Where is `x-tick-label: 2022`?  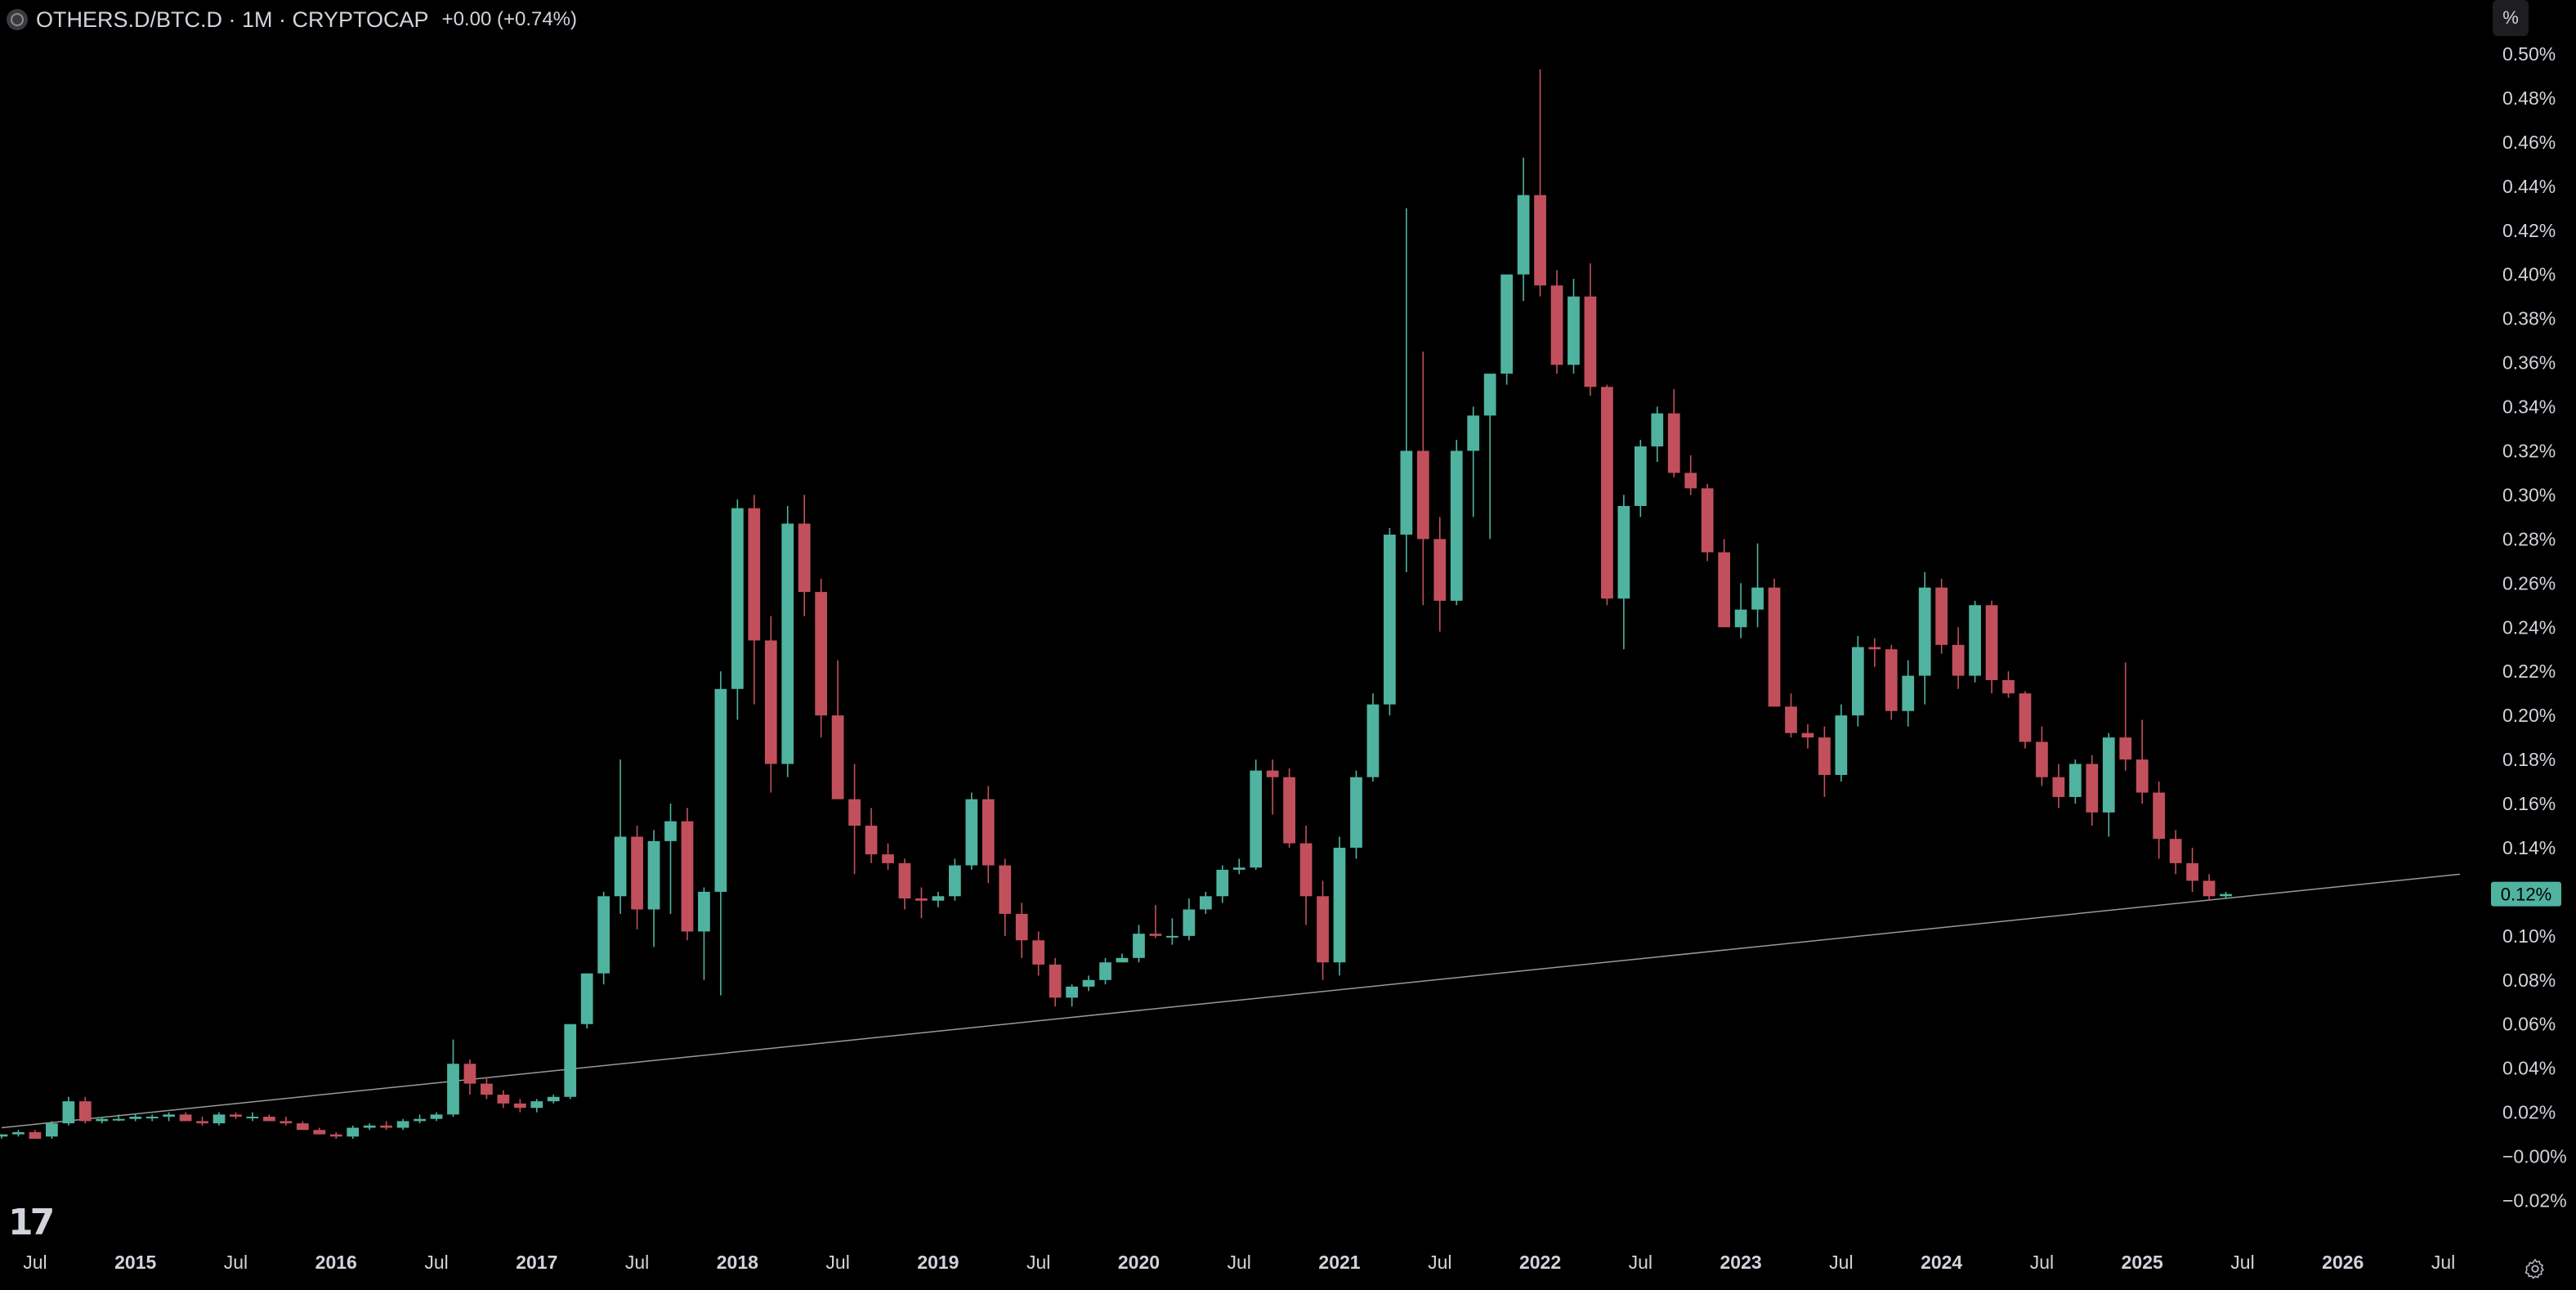 x-tick-label: 2022 is located at coordinates (1540, 1262).